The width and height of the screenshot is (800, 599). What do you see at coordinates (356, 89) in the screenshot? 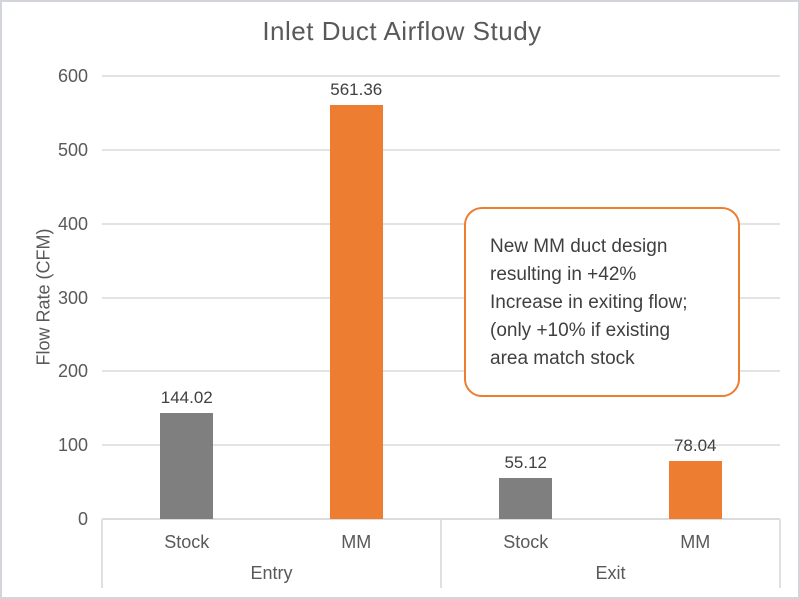
I see `bar-data-label: 561.36` at bounding box center [356, 89].